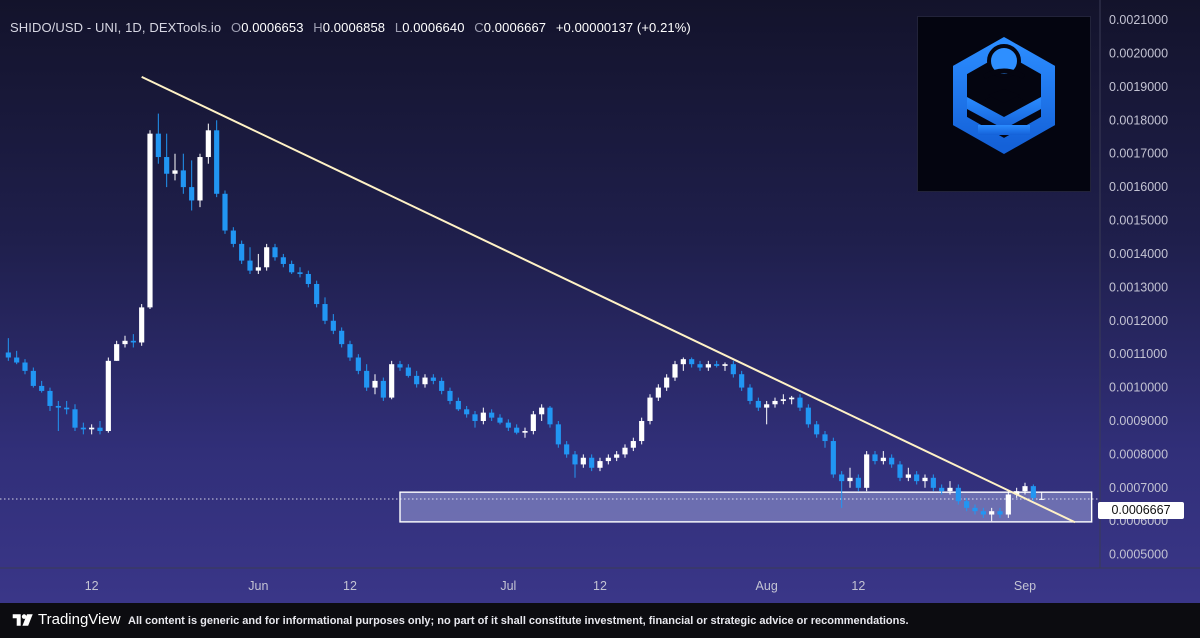 The image size is (1200, 638). What do you see at coordinates (1138, 154) in the screenshot?
I see `y-tick-label: 0.0017000` at bounding box center [1138, 154].